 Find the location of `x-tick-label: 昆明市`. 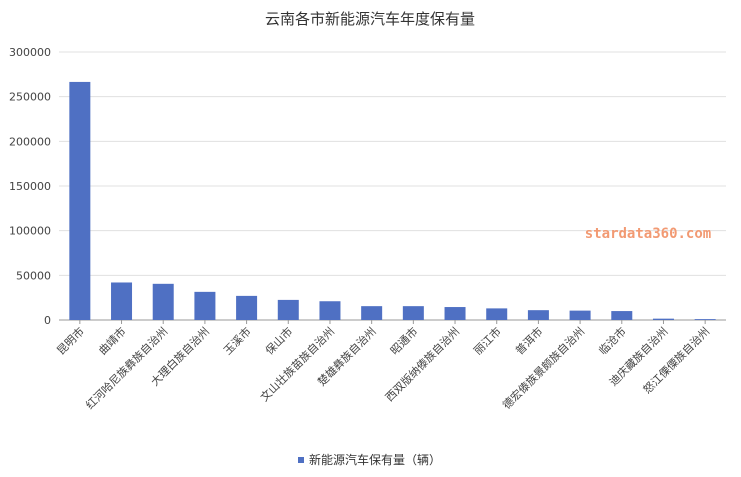

x-tick-label: 昆明市 is located at coordinates (70, 340).